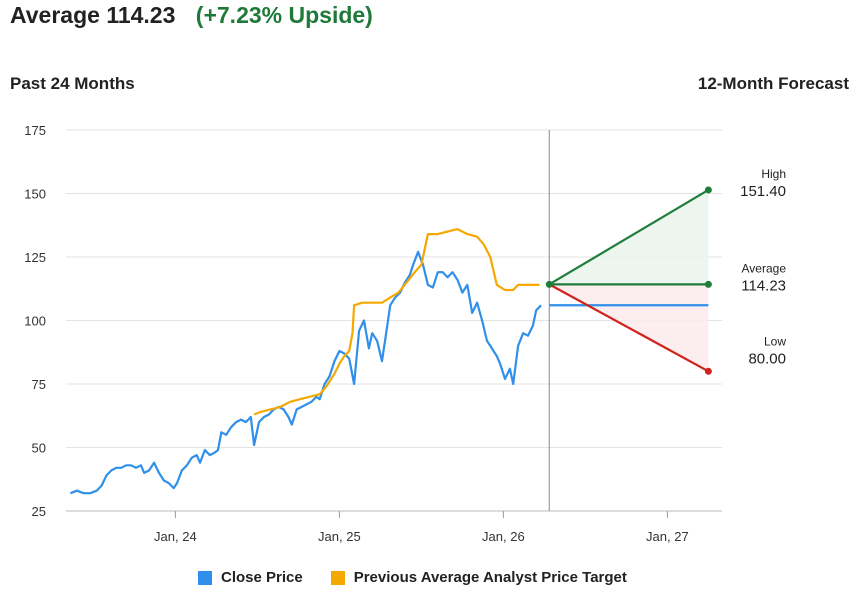 The height and width of the screenshot is (602, 852). What do you see at coordinates (205, 577) in the screenshot?
I see `close-price-swatch` at bounding box center [205, 577].